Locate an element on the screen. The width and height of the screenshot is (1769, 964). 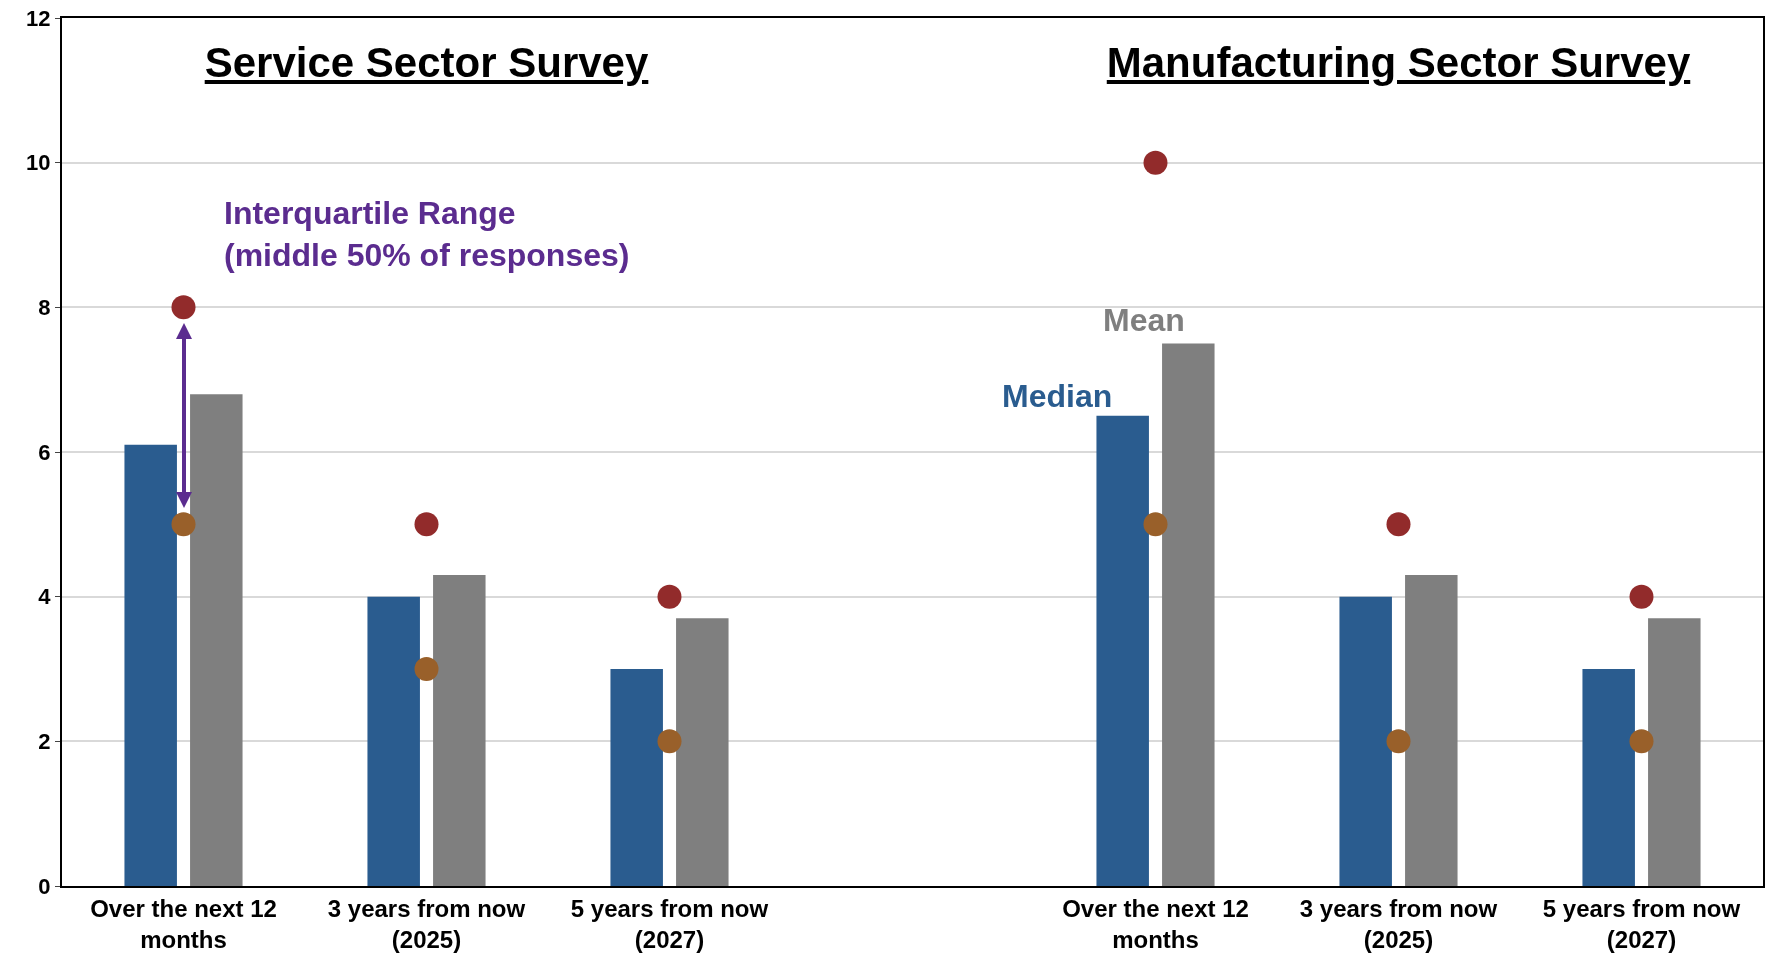
y-tick-label: 0 is located at coordinates (44, 886).